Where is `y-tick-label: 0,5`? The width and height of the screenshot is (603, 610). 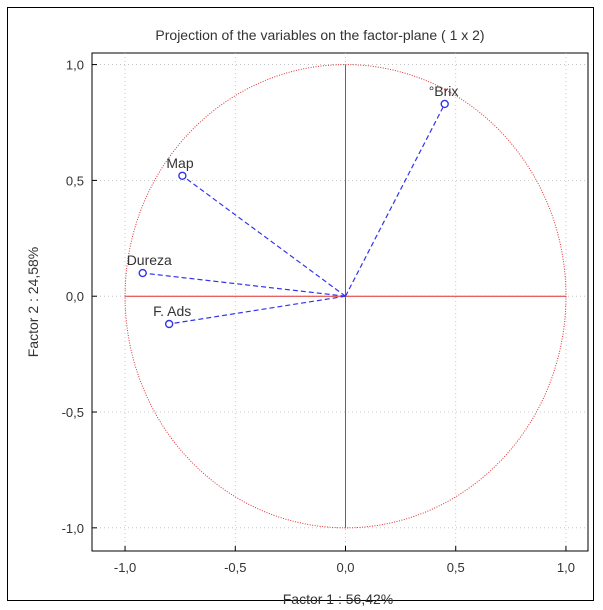 y-tick-label: 0,5 is located at coordinates (75, 180).